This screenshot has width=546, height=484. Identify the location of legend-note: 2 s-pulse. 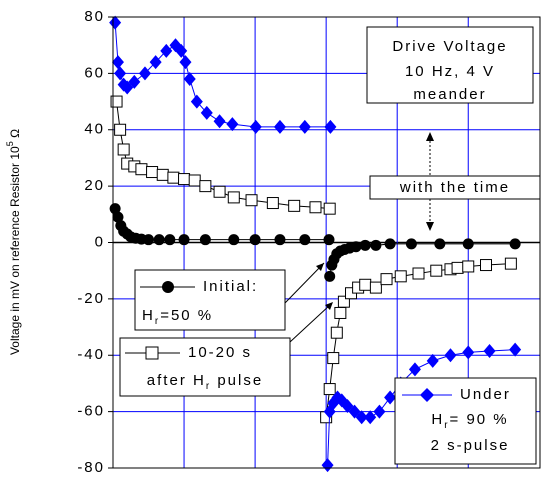
(470, 445).